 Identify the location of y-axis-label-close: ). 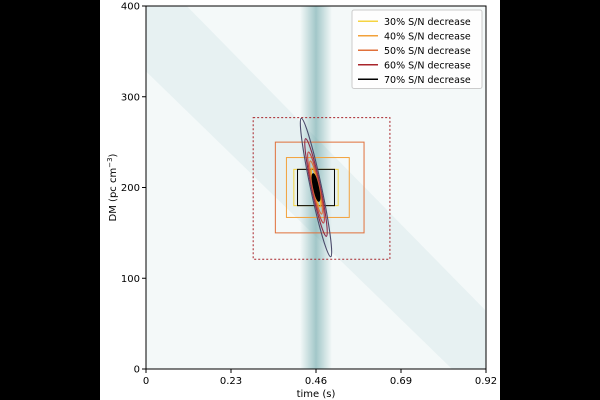
(113, 155).